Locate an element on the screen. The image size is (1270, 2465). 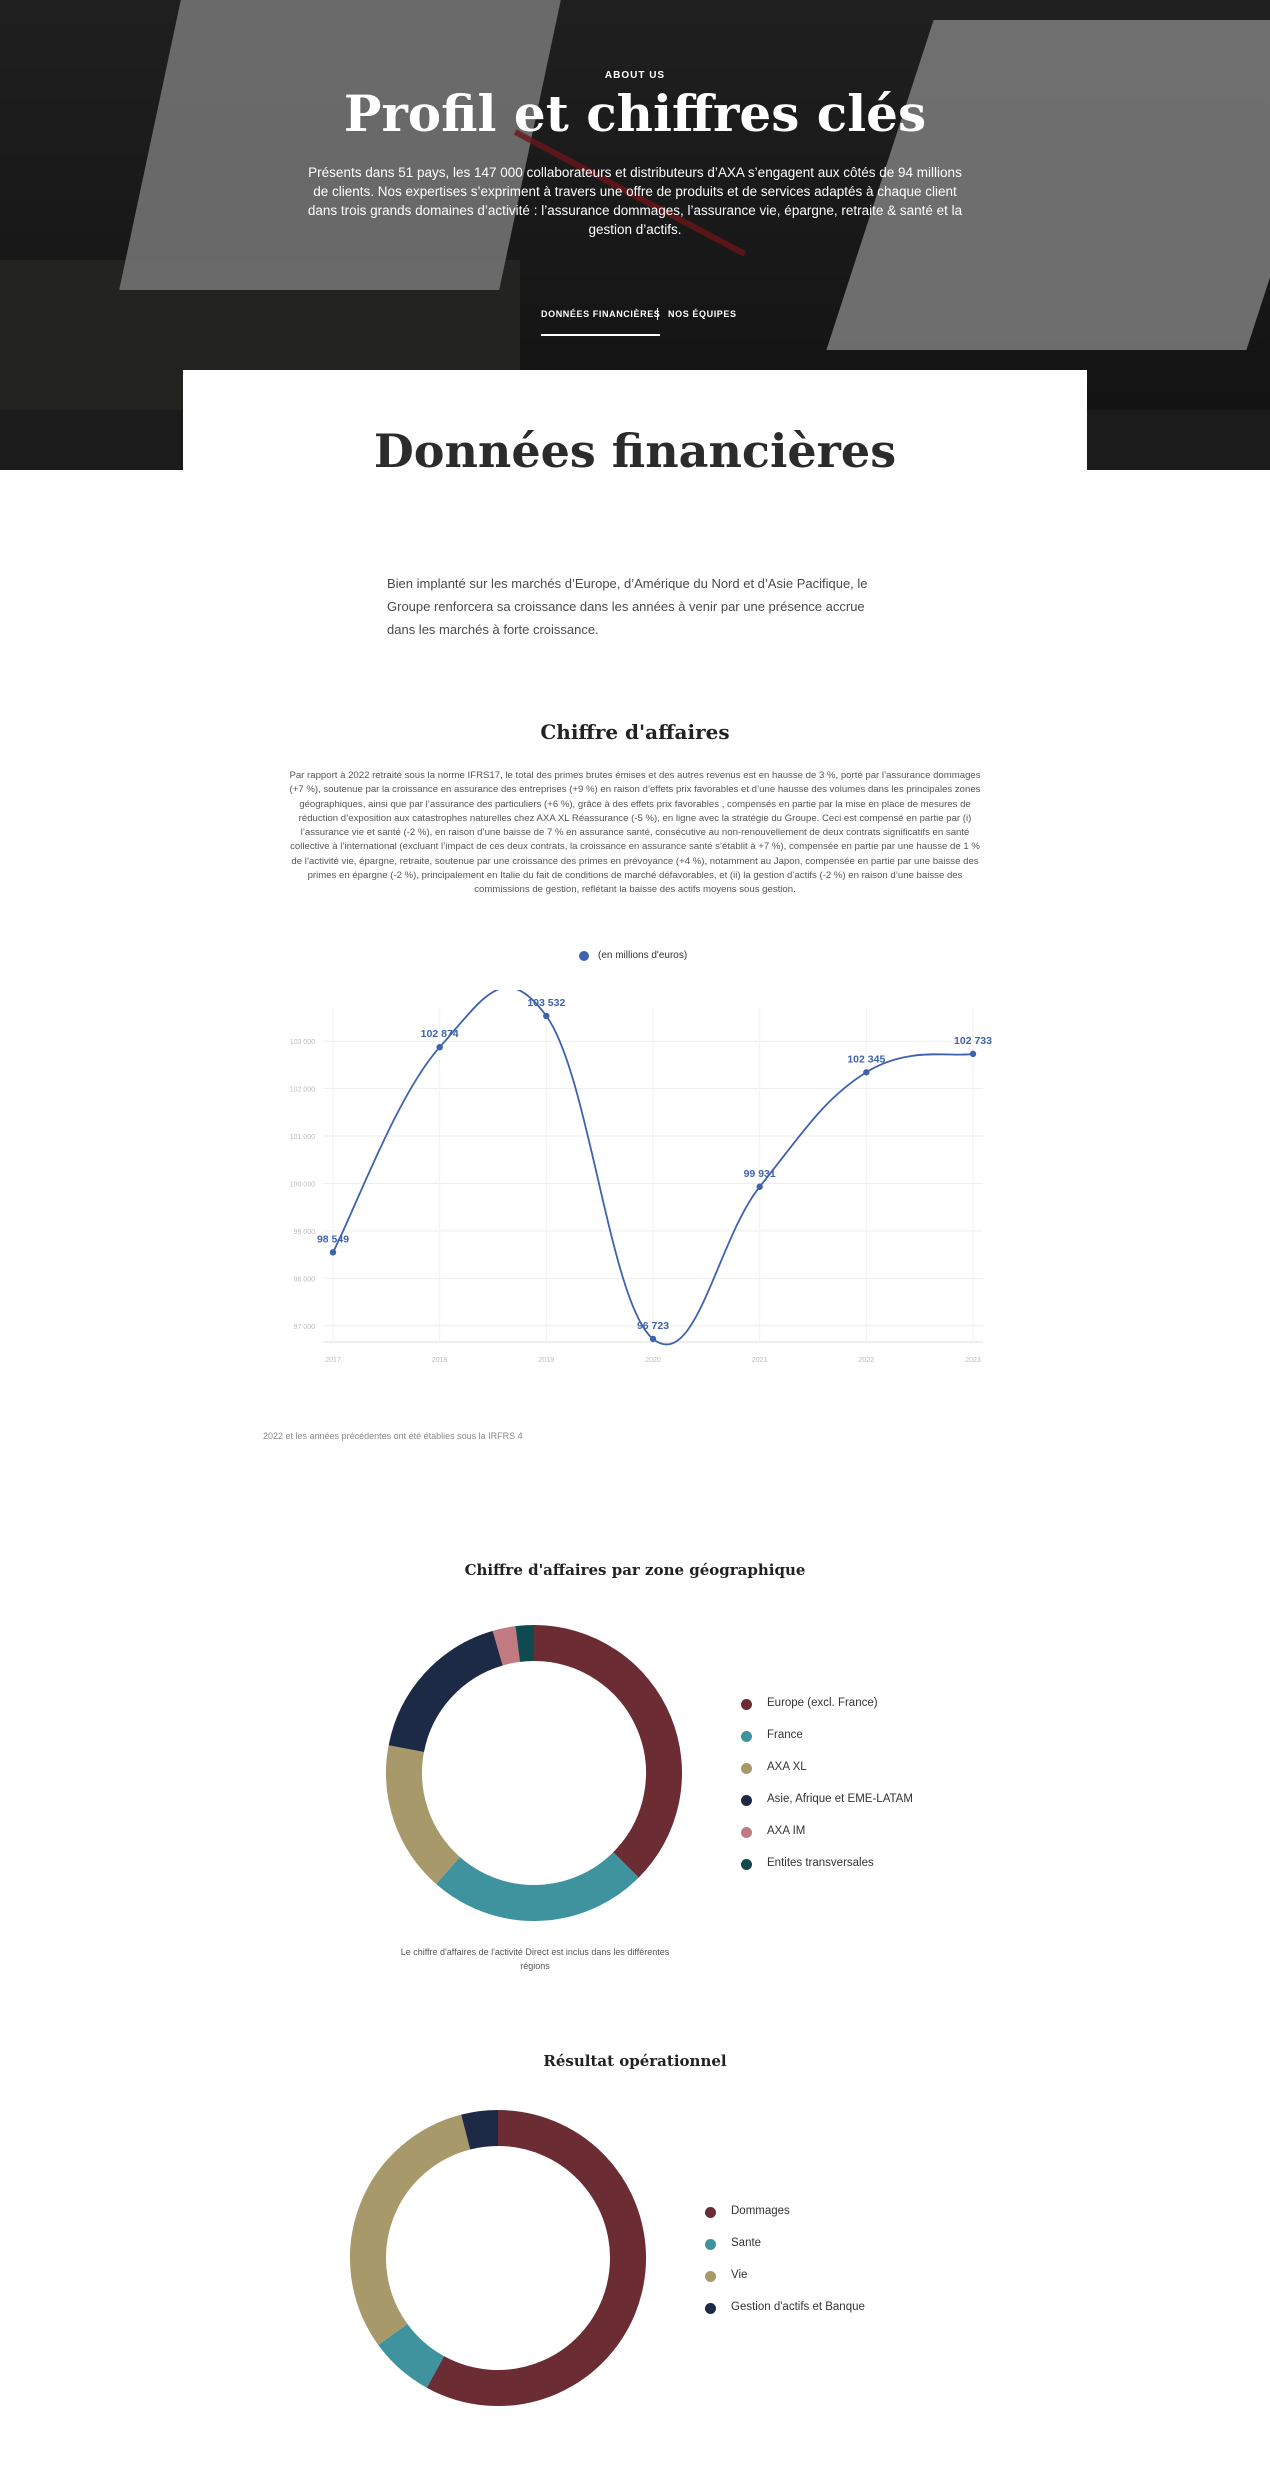
legend-label: AXA XL is located at coordinates (787, 1767).